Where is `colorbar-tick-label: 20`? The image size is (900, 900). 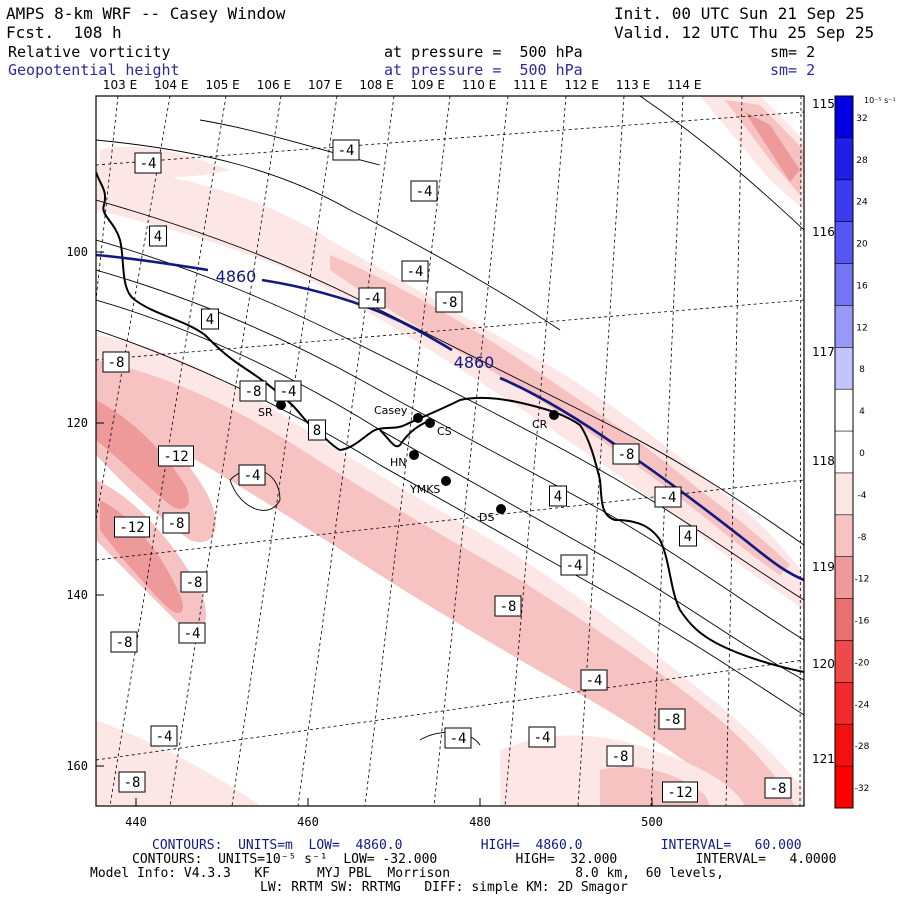 colorbar-tick-label: 20 is located at coordinates (862, 245).